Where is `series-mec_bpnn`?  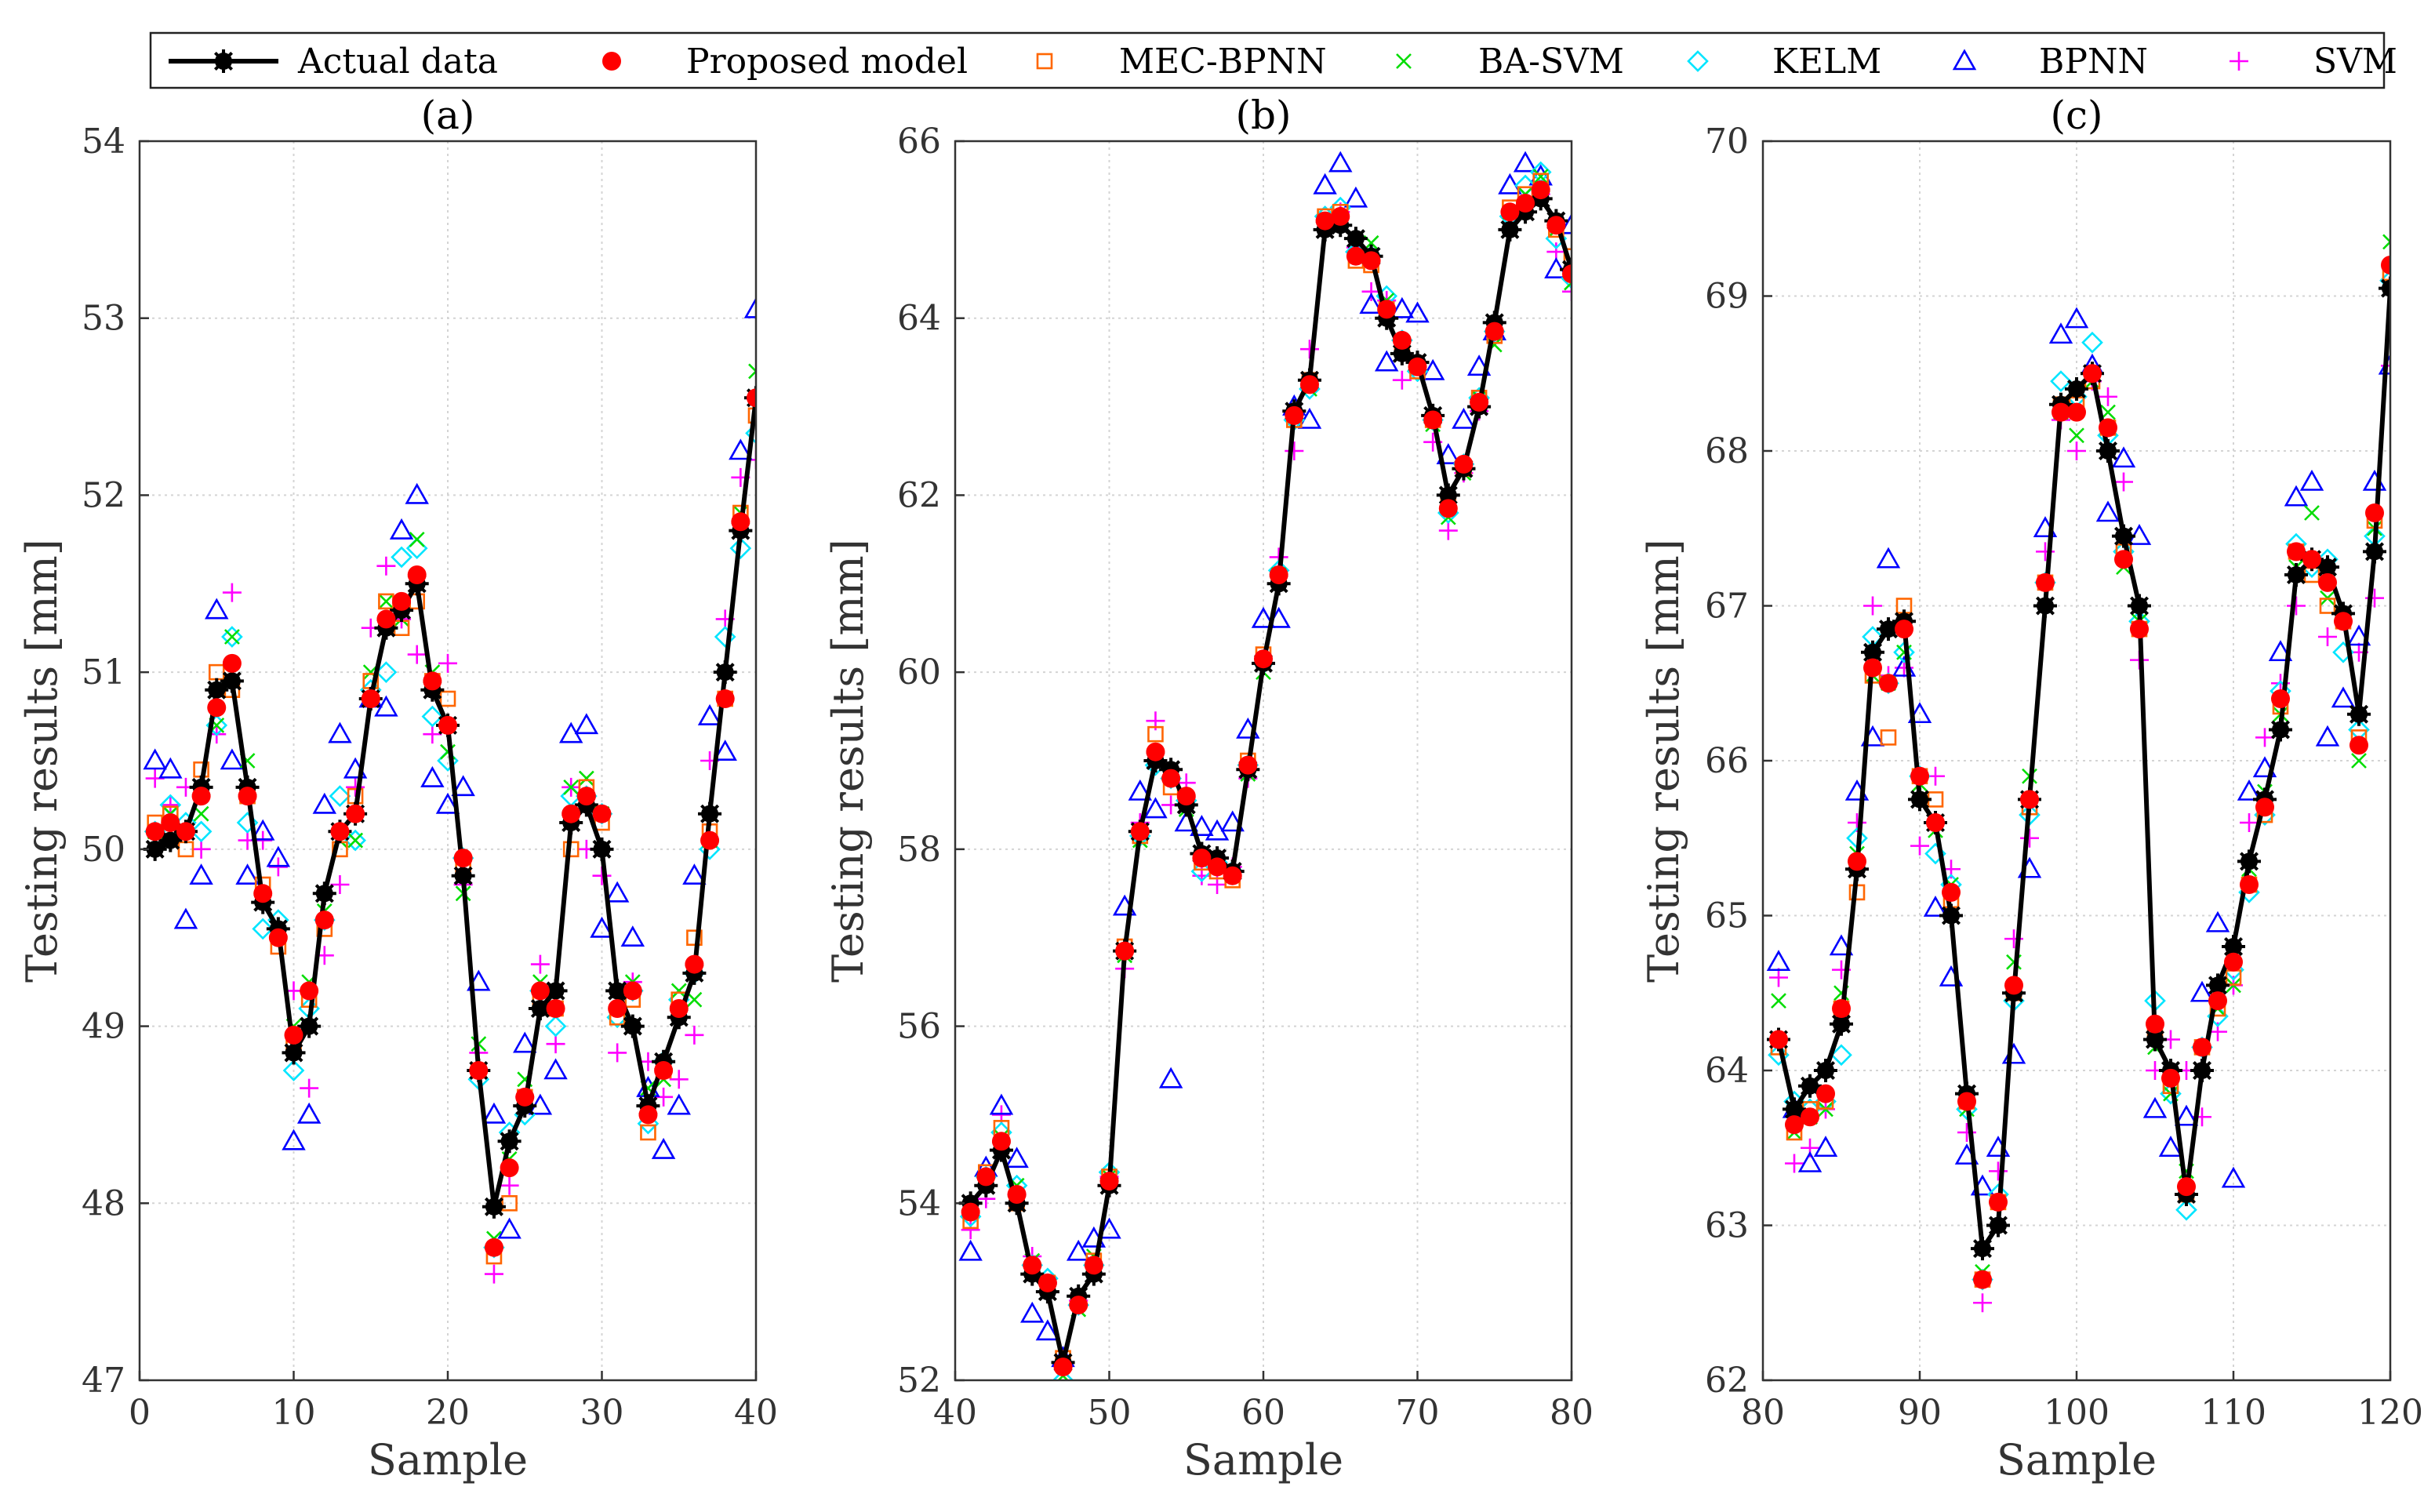 series-mec_bpnn is located at coordinates (451, 836).